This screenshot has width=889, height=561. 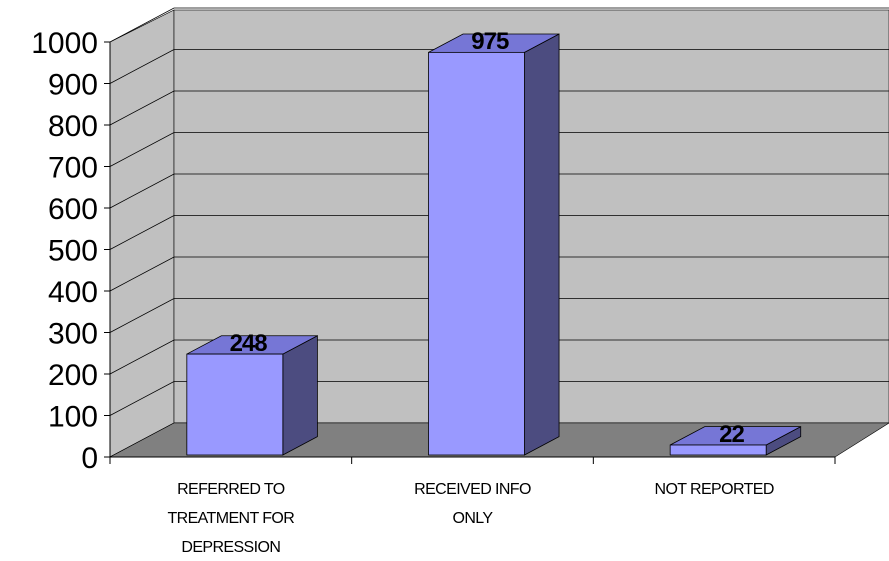 I want to click on y-tick-label-6: 600, so click(x=73, y=209).